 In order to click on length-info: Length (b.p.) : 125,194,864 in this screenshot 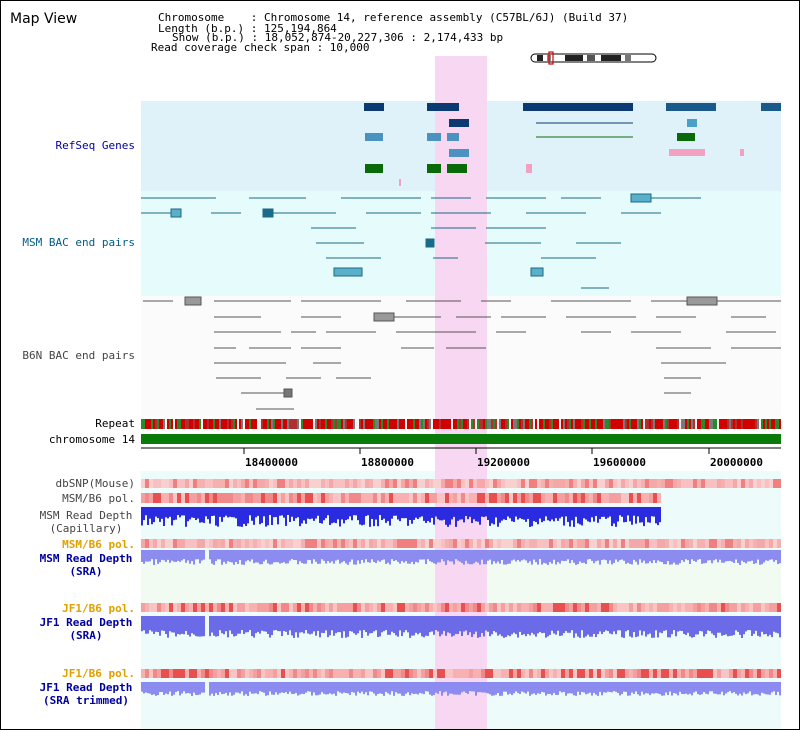, I will do `click(247, 28)`.